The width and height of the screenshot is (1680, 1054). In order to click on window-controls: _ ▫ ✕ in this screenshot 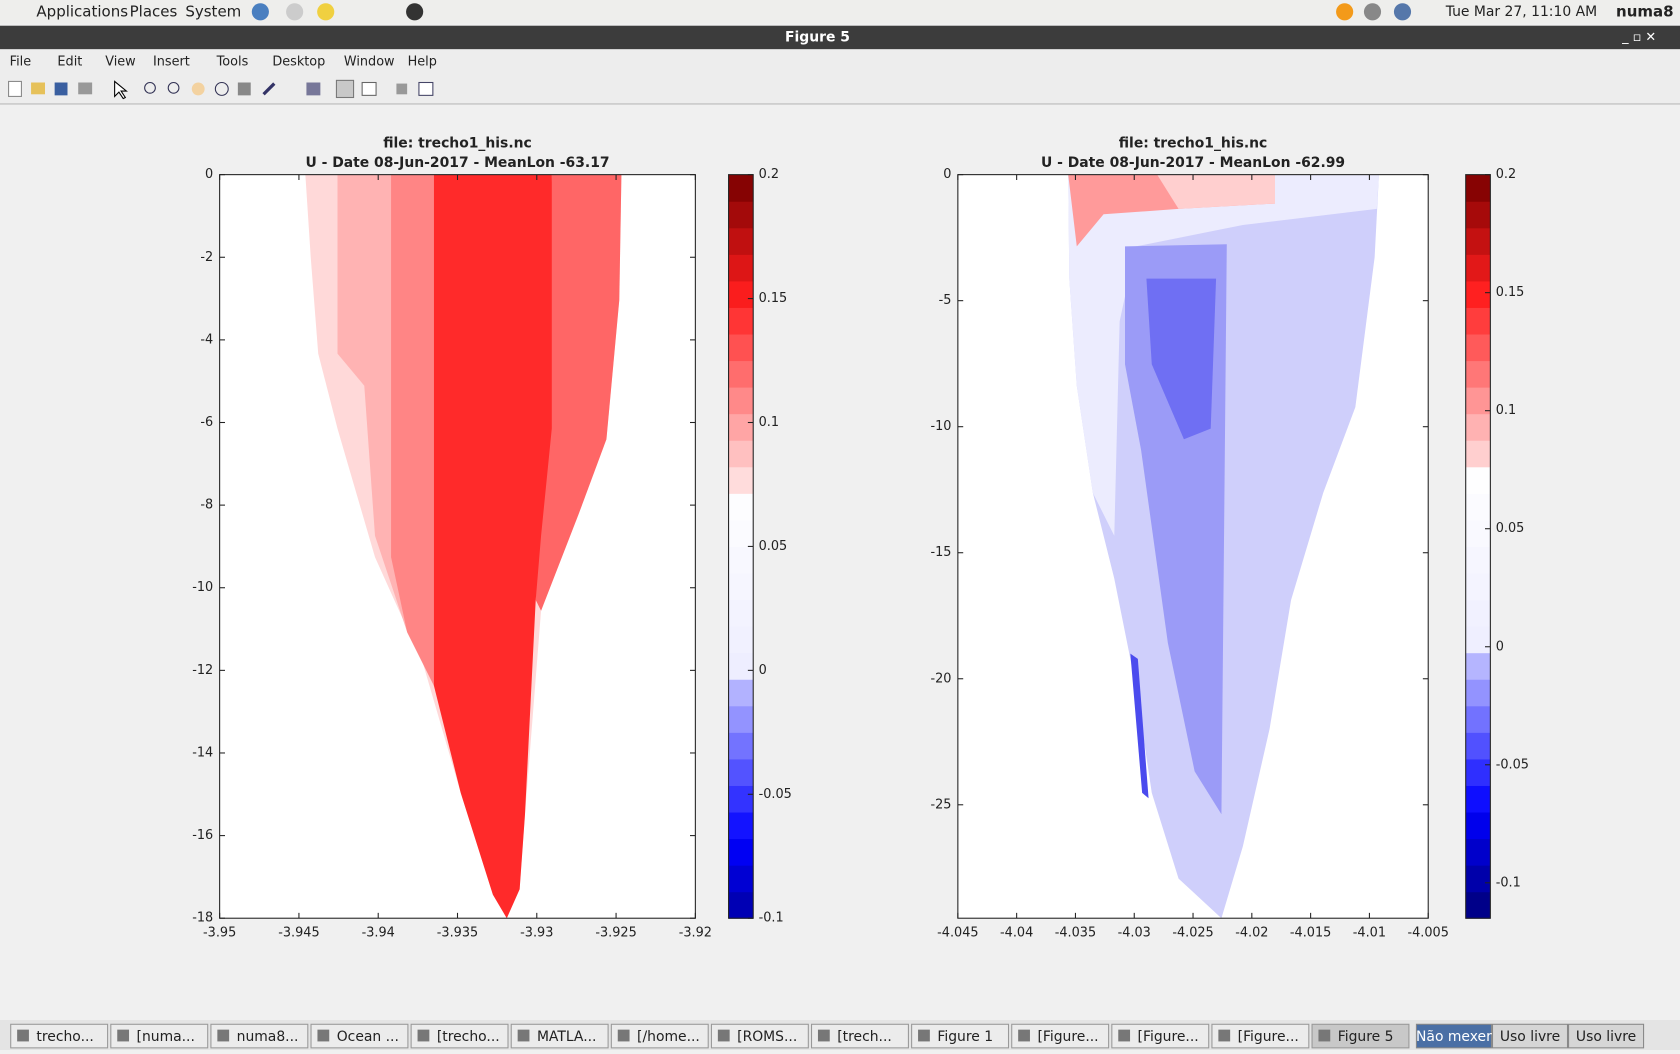, I will do `click(1638, 37)`.